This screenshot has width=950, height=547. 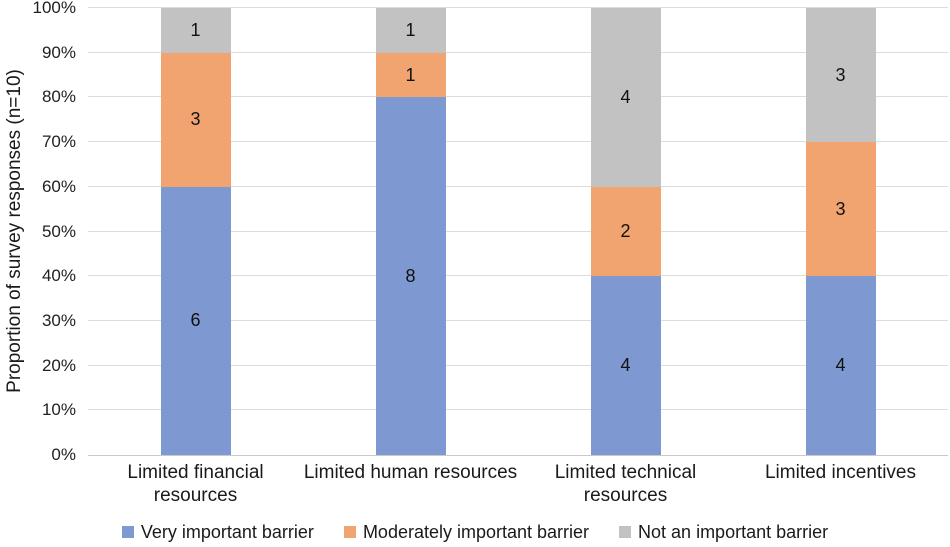 I want to click on y-tick-label: 60%, so click(x=58, y=186).